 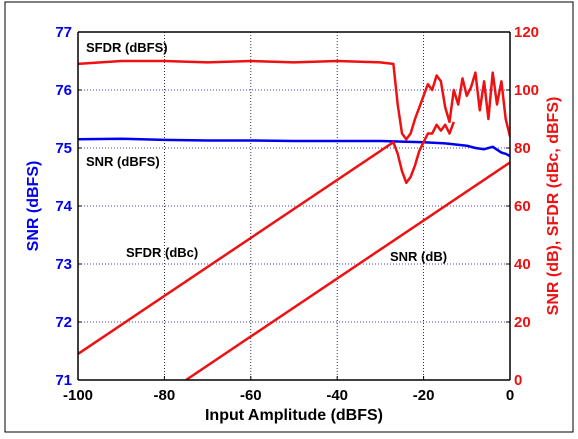 What do you see at coordinates (522, 264) in the screenshot?
I see `y-right-tick-label: 40` at bounding box center [522, 264].